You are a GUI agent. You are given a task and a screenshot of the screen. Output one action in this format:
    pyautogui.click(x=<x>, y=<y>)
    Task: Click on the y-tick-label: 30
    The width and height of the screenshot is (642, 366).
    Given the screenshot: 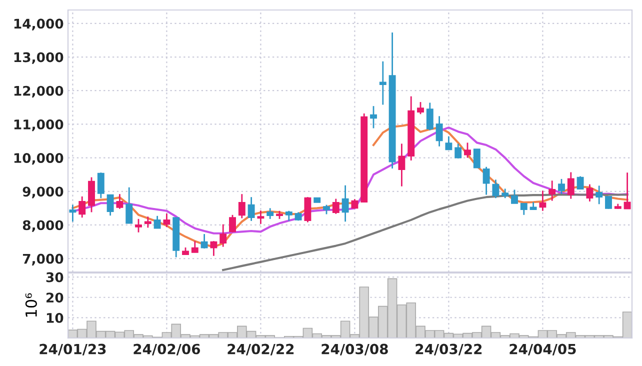 What is the action you would take?
    pyautogui.click(x=55, y=277)
    